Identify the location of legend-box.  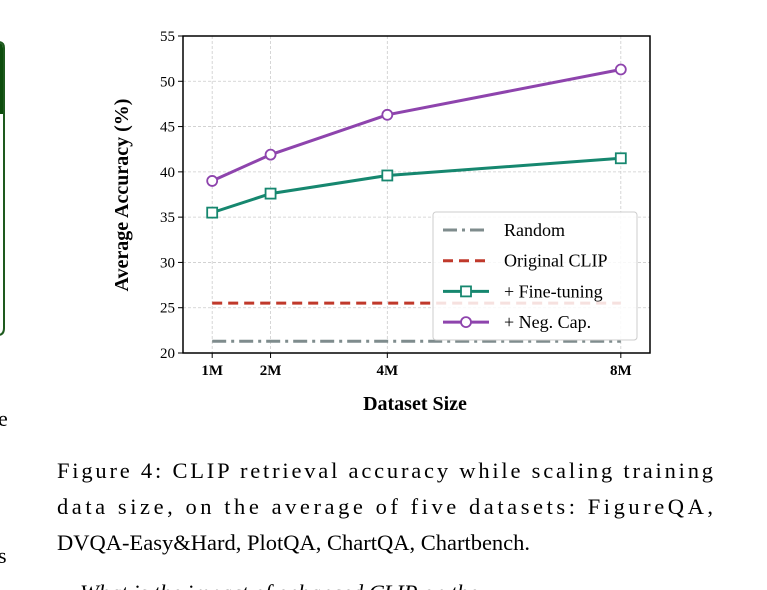
(535, 276).